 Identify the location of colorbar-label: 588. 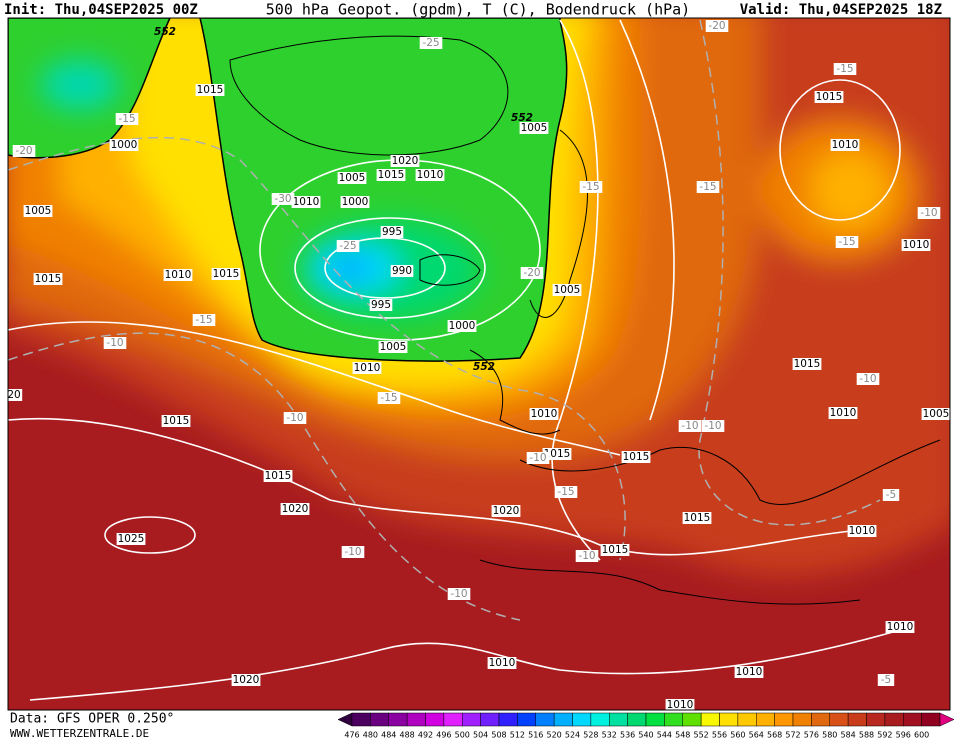
(866, 735).